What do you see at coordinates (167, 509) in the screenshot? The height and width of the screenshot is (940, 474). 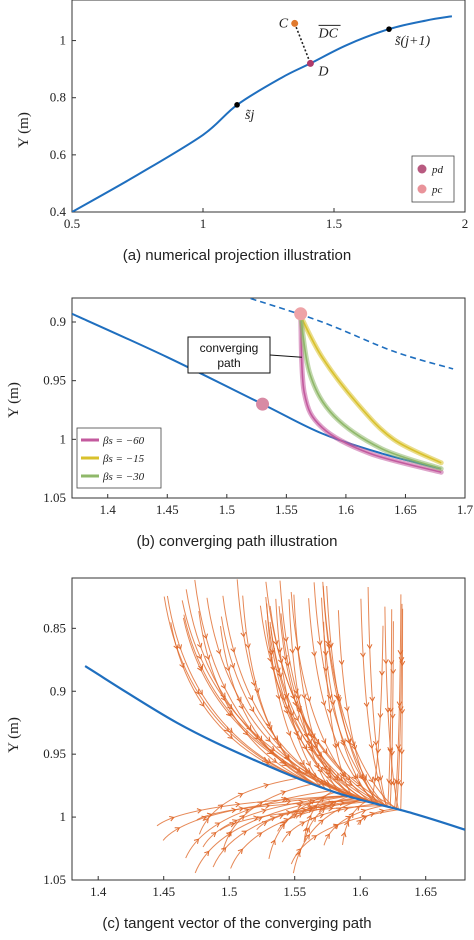 I see `x-tick-label: 1.45` at bounding box center [167, 509].